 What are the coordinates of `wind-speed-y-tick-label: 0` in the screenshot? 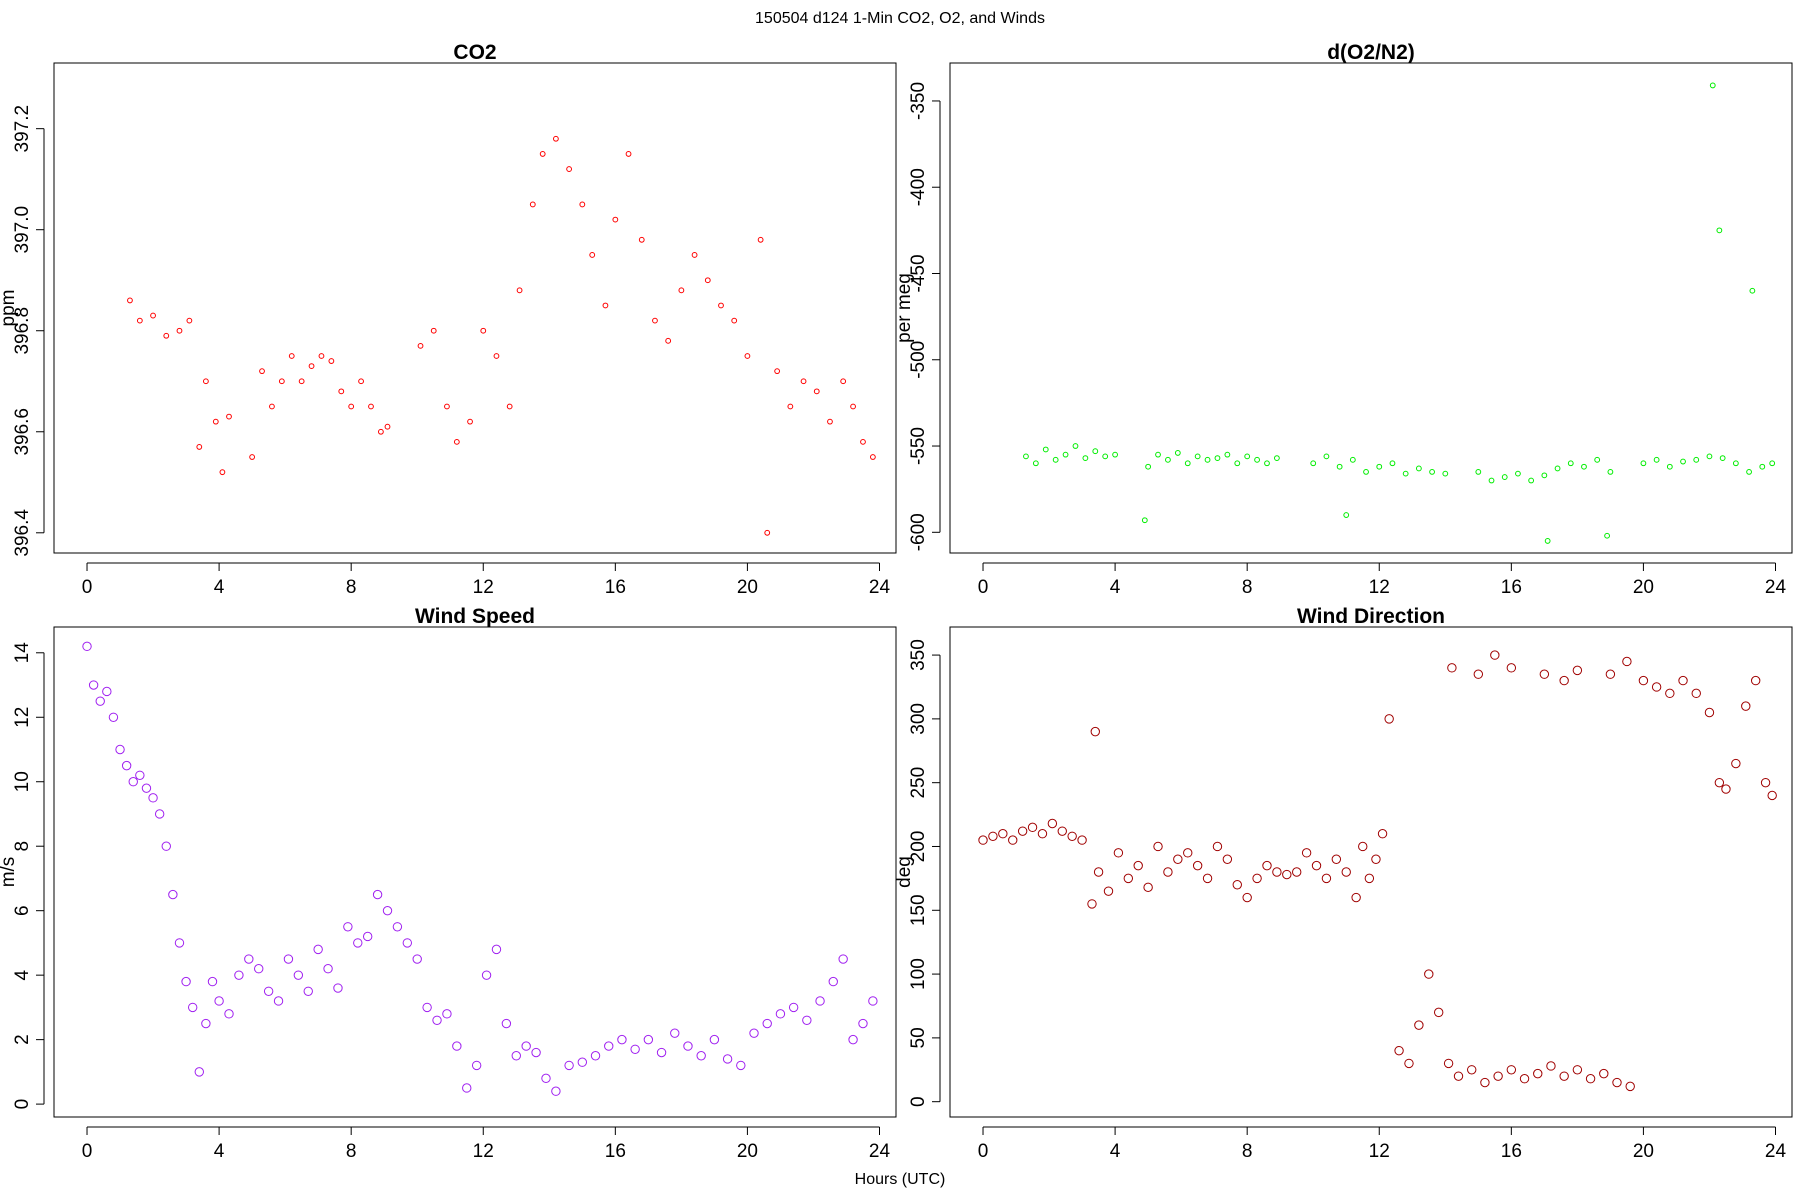 It's located at (22, 1104).